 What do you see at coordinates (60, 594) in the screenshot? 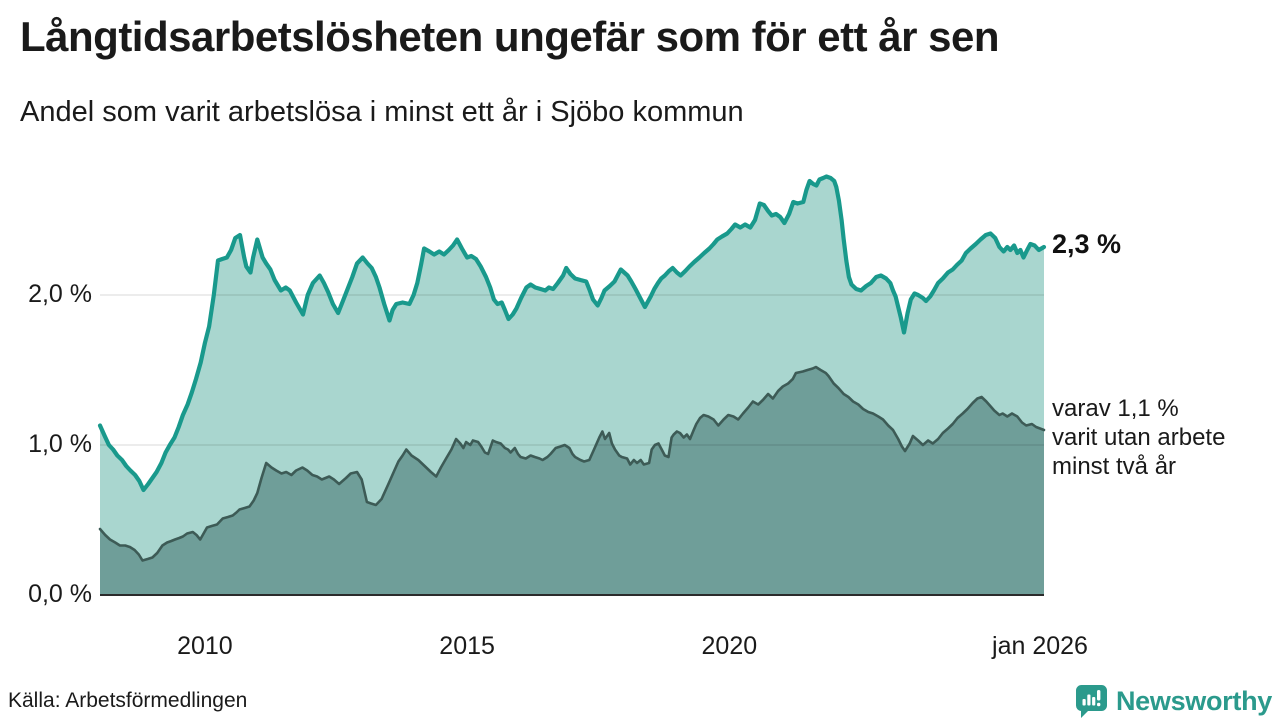
I see `y-tick-label: 0,0 %` at bounding box center [60, 594].